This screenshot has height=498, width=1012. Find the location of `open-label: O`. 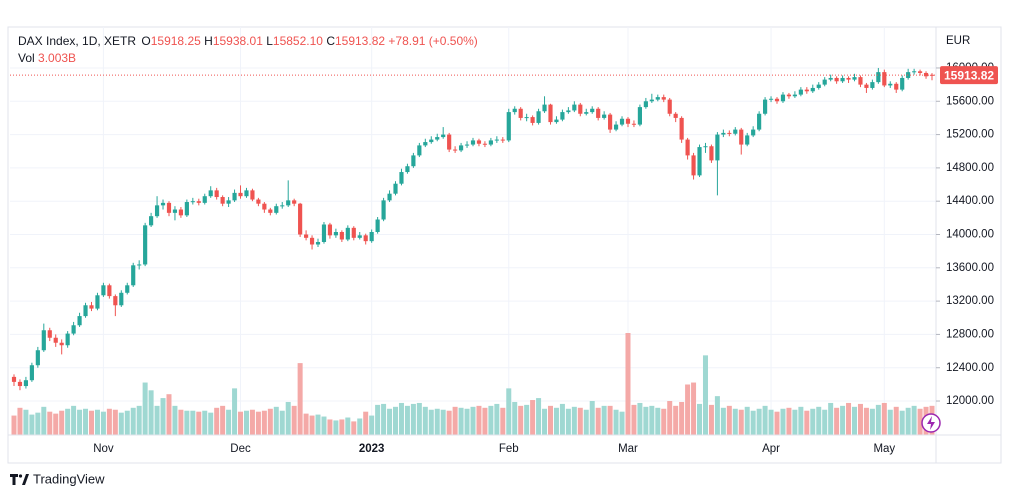

open-label: O is located at coordinates (145, 41).